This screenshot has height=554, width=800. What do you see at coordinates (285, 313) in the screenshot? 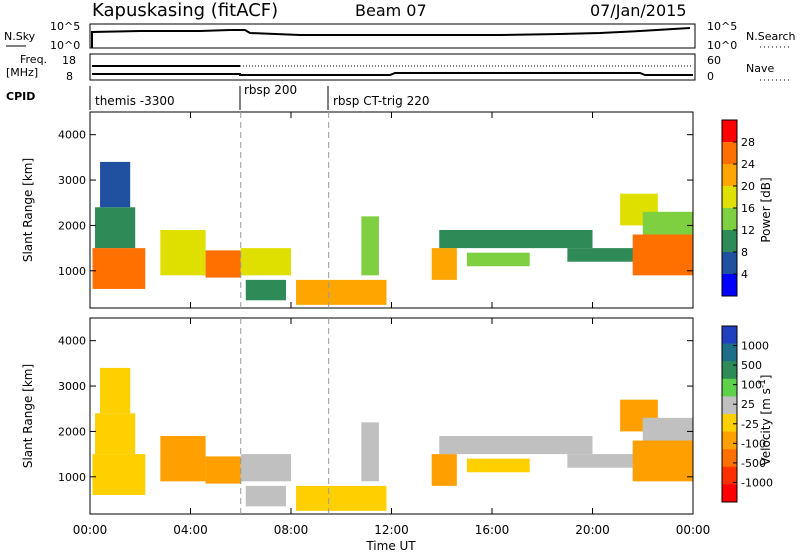
I see `cpid-change-lines` at bounding box center [285, 313].